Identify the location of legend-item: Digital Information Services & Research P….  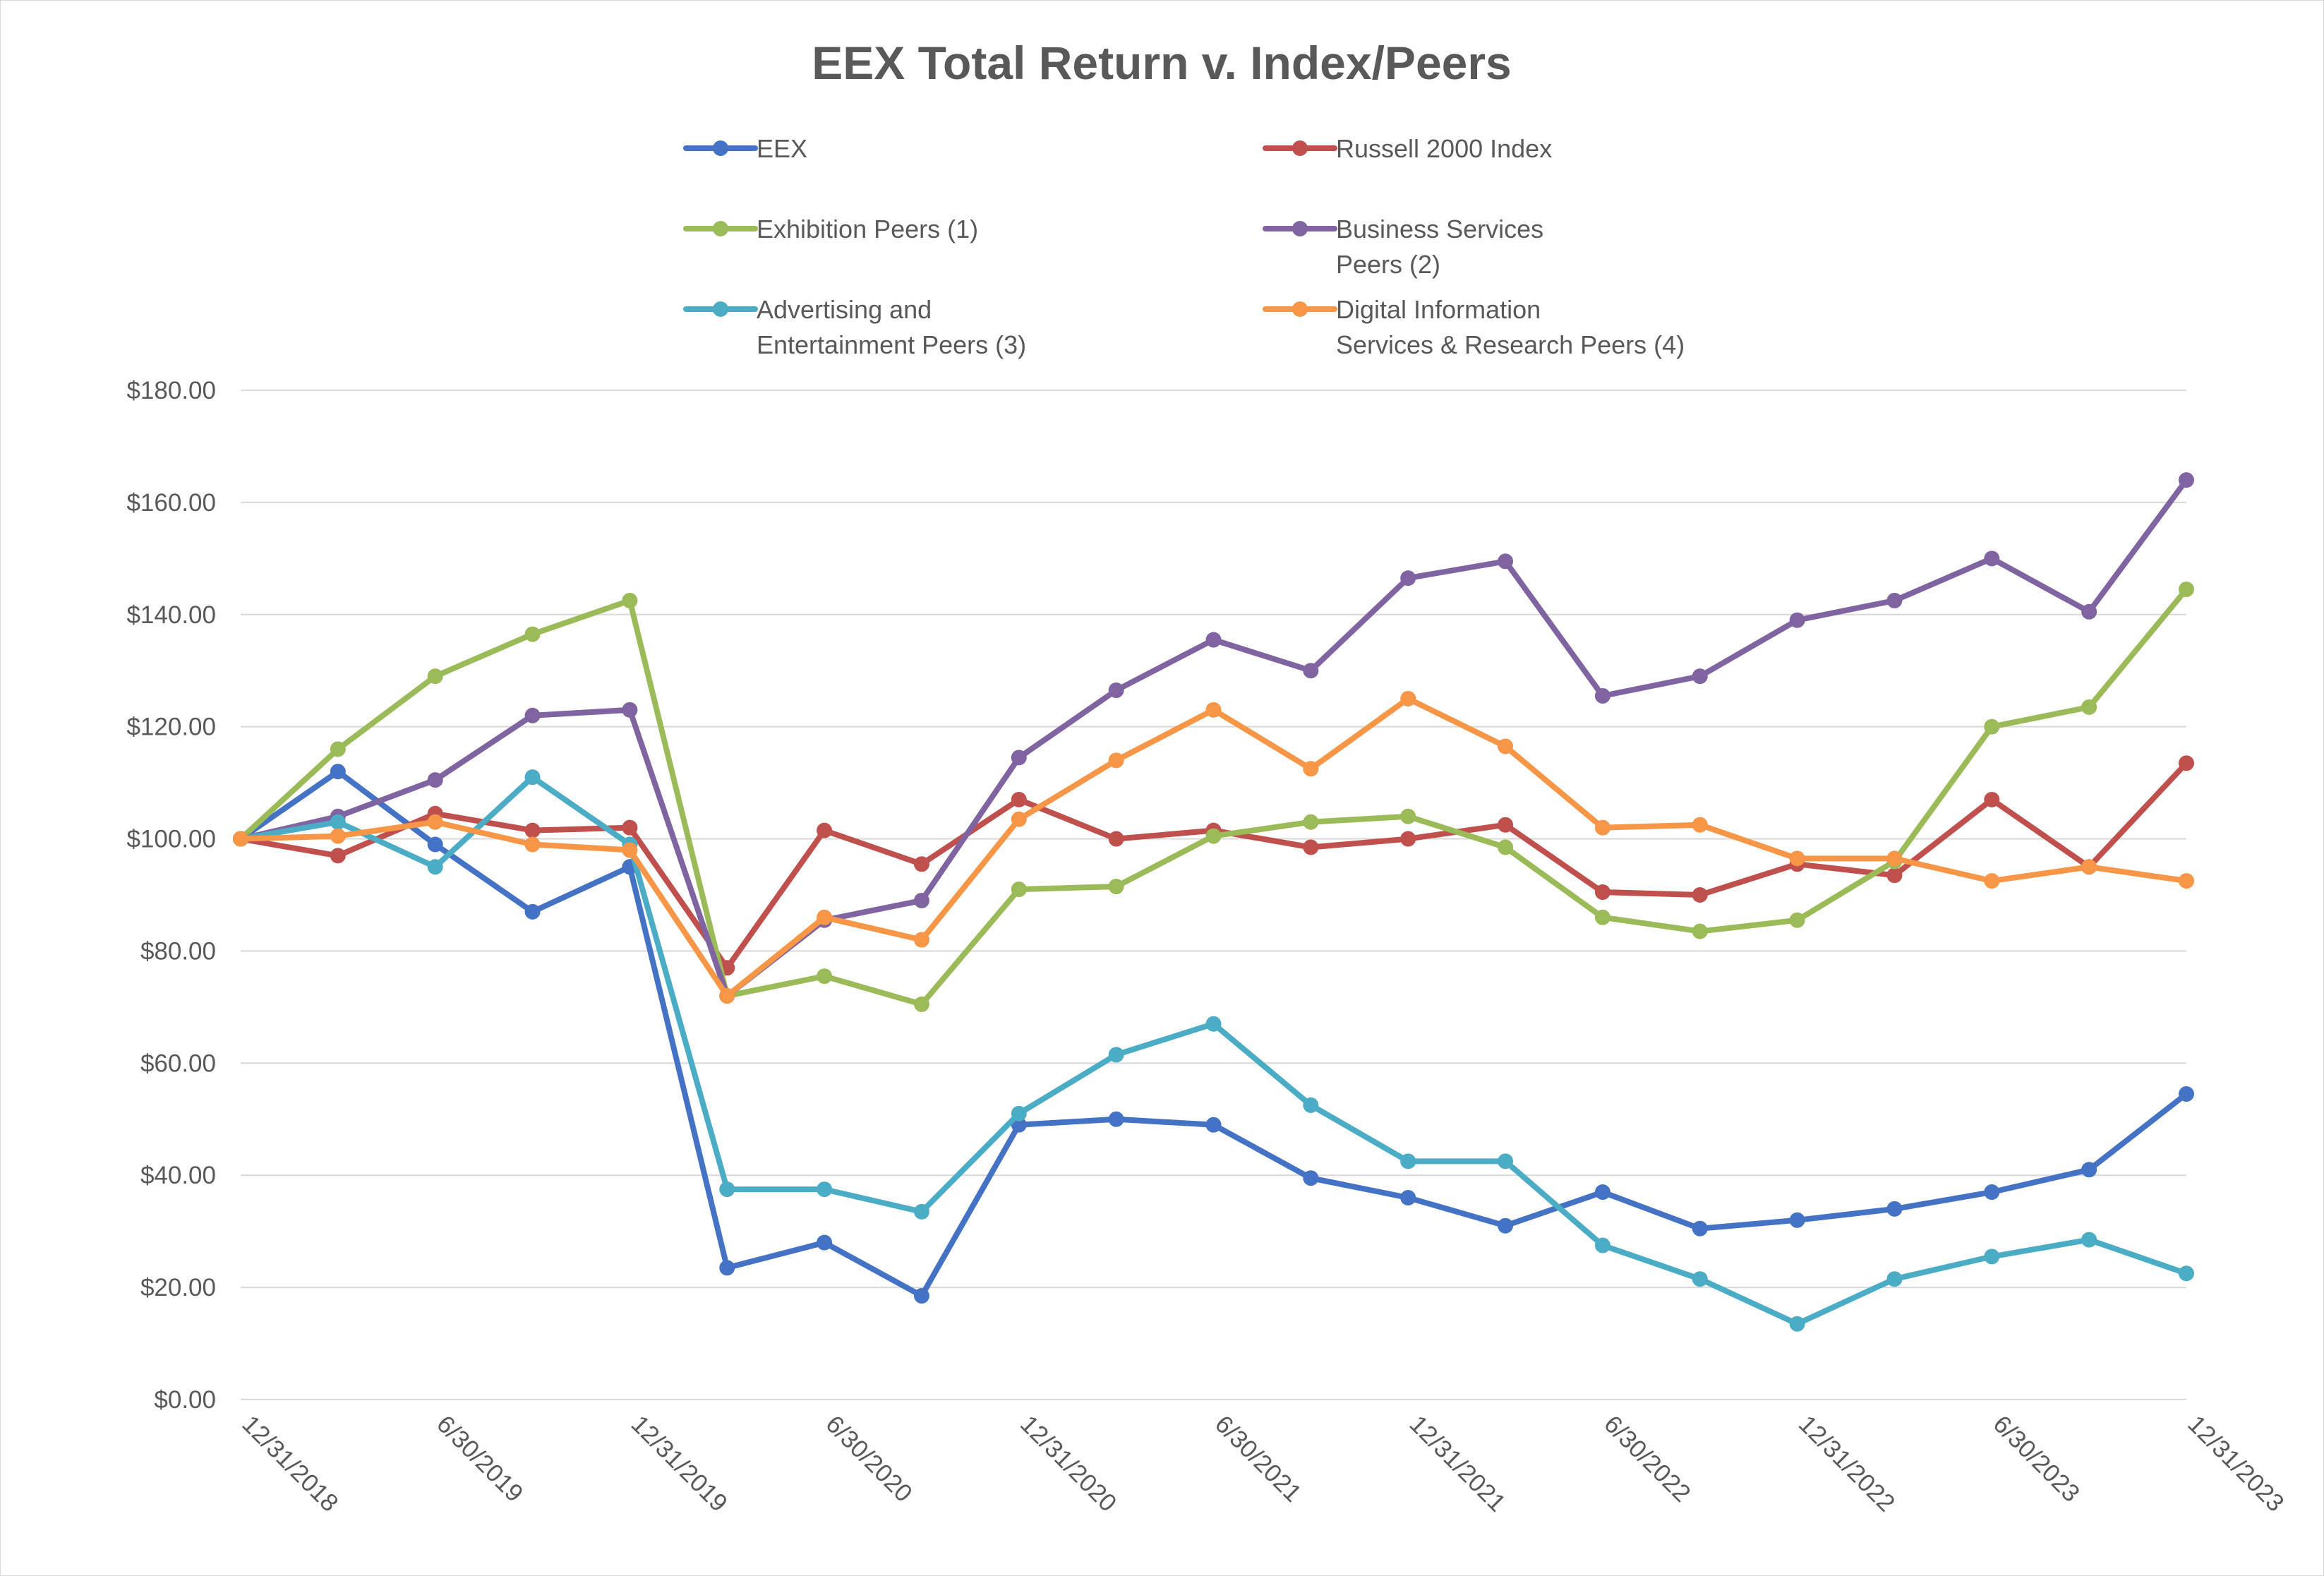
(1474, 327).